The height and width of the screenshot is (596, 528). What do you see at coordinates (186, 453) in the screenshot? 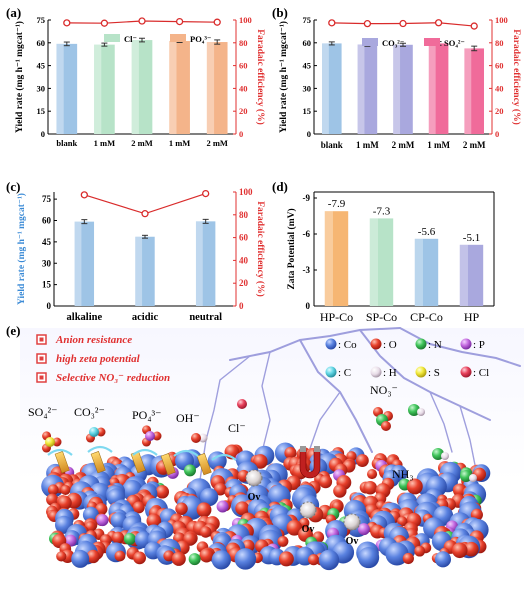
I see `repulsion-arc` at bounding box center [186, 453].